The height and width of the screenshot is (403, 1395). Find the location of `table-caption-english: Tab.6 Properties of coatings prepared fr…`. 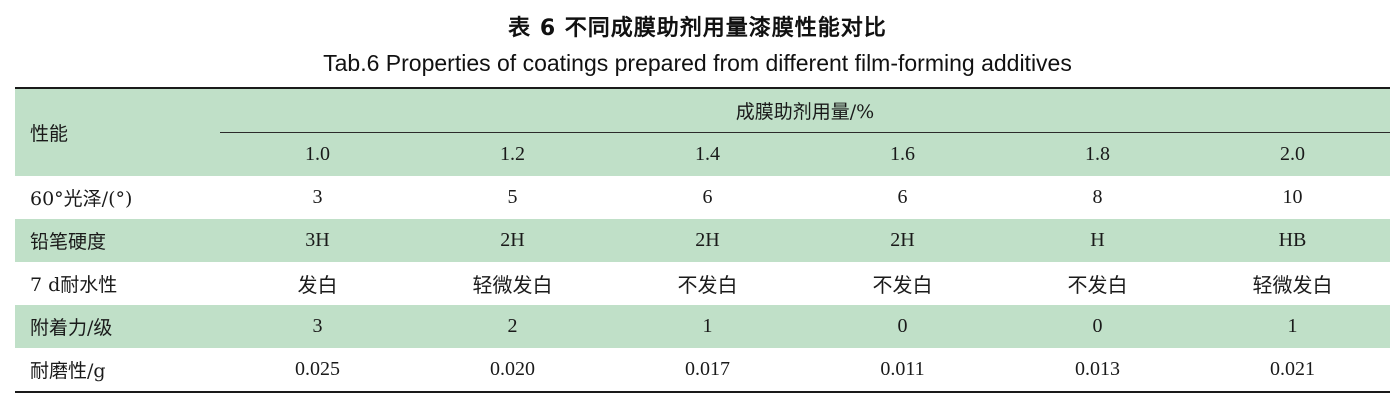

table-caption-english: Tab.6 Properties of coatings prepared fr… is located at coordinates (697, 63).